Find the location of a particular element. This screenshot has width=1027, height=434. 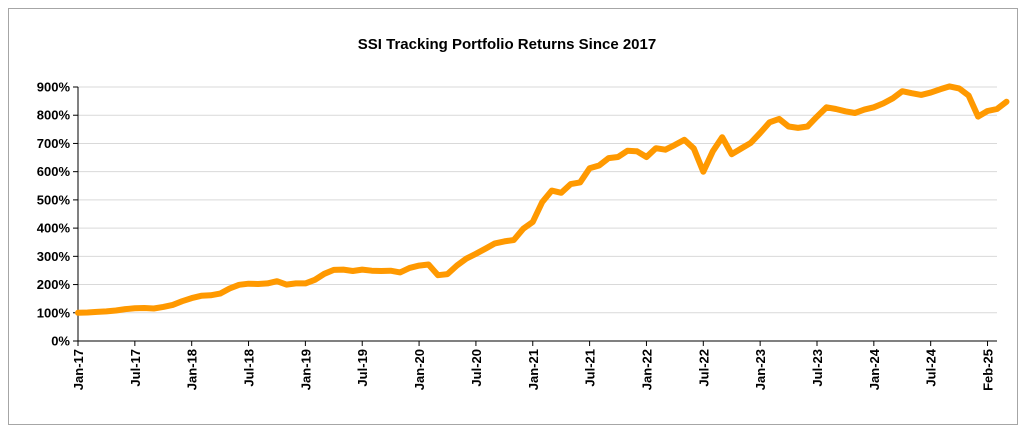

y-tick-label: 600% is located at coordinates (54, 171).